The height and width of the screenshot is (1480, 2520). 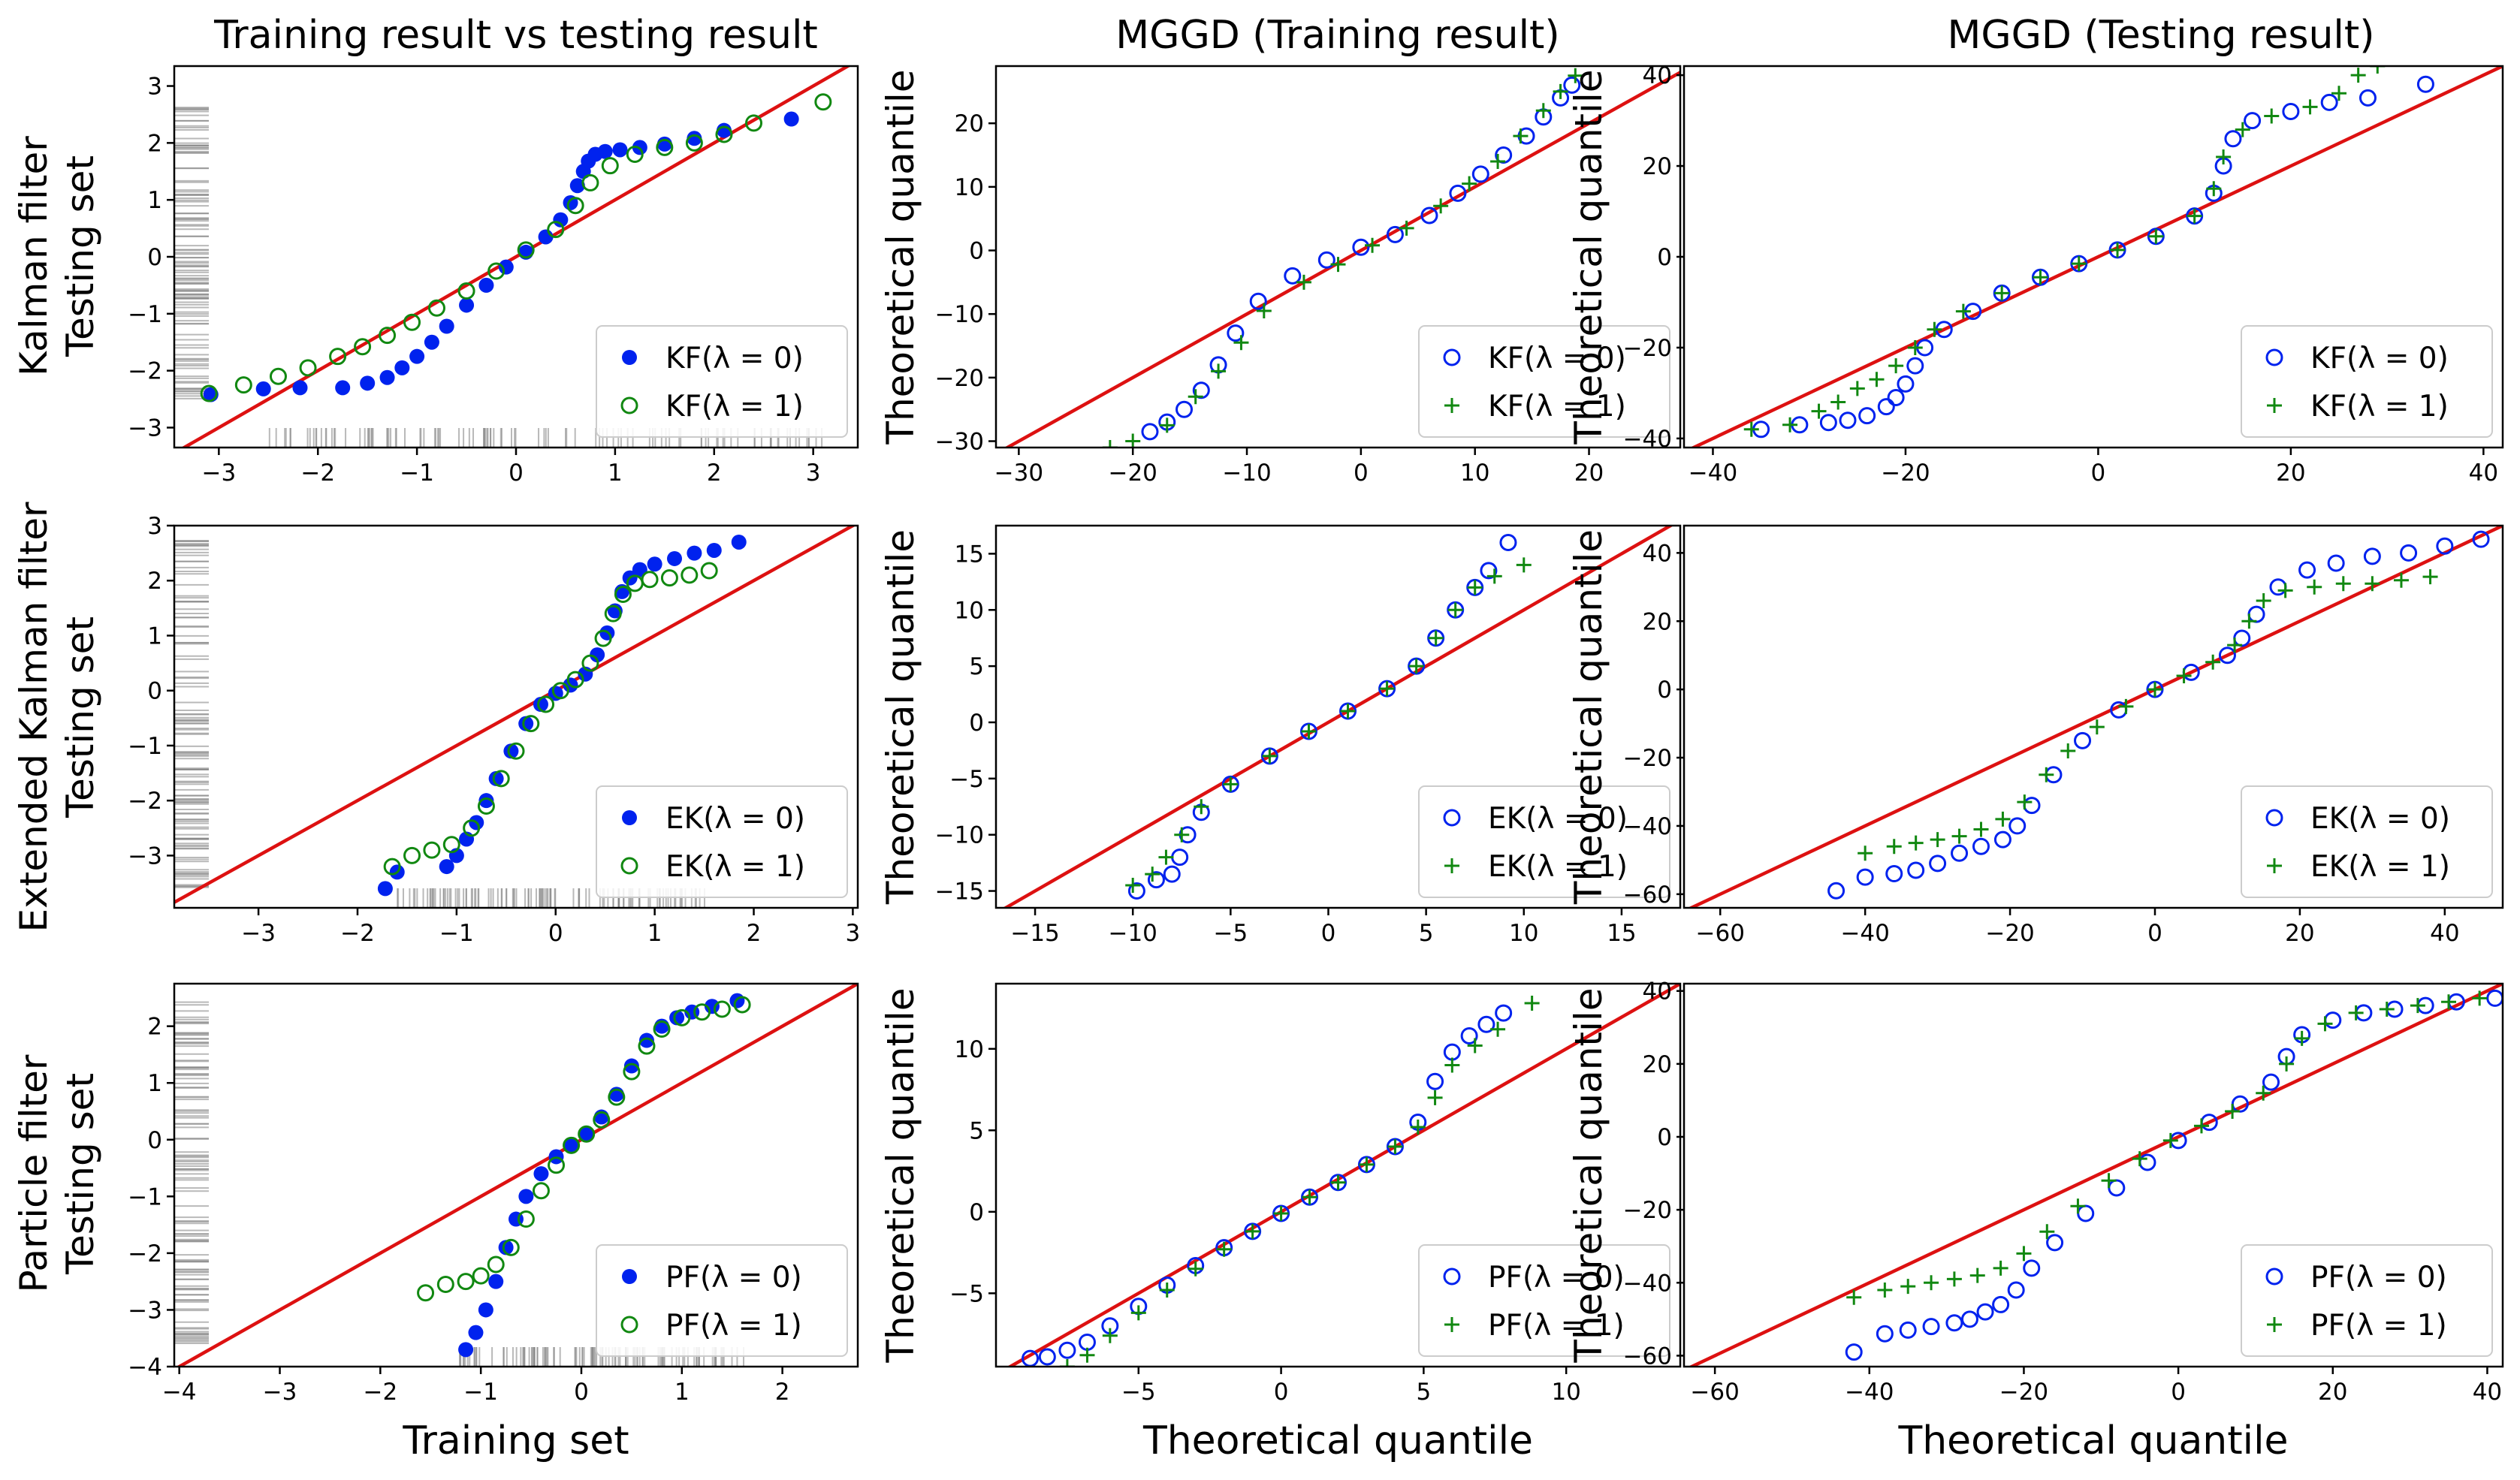 What do you see at coordinates (145, 1367) in the screenshot?
I see `y-tick-label: −4` at bounding box center [145, 1367].